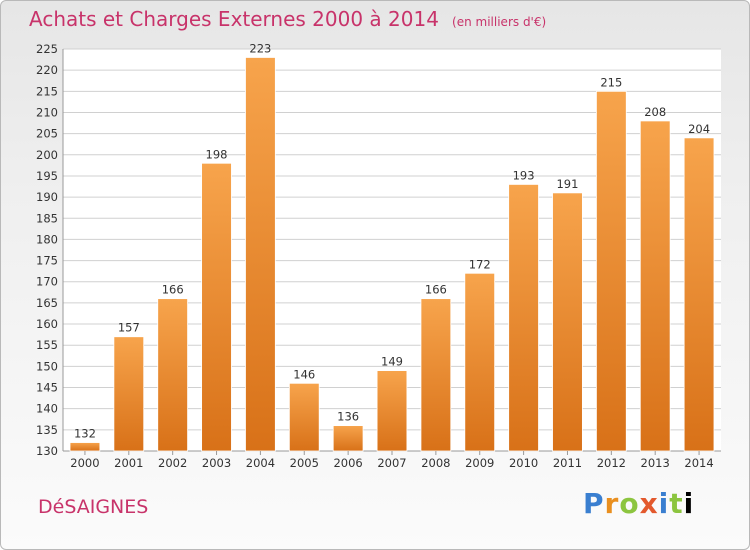  What do you see at coordinates (47, 91) in the screenshot?
I see `y-tick-label: 215` at bounding box center [47, 91].